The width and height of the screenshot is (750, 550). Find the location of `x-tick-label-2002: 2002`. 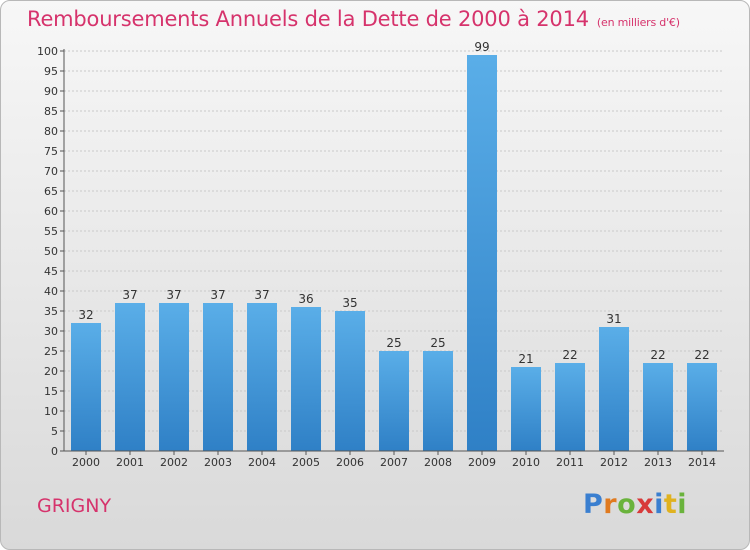

x-tick-label-2002: 2002 is located at coordinates (174, 462).